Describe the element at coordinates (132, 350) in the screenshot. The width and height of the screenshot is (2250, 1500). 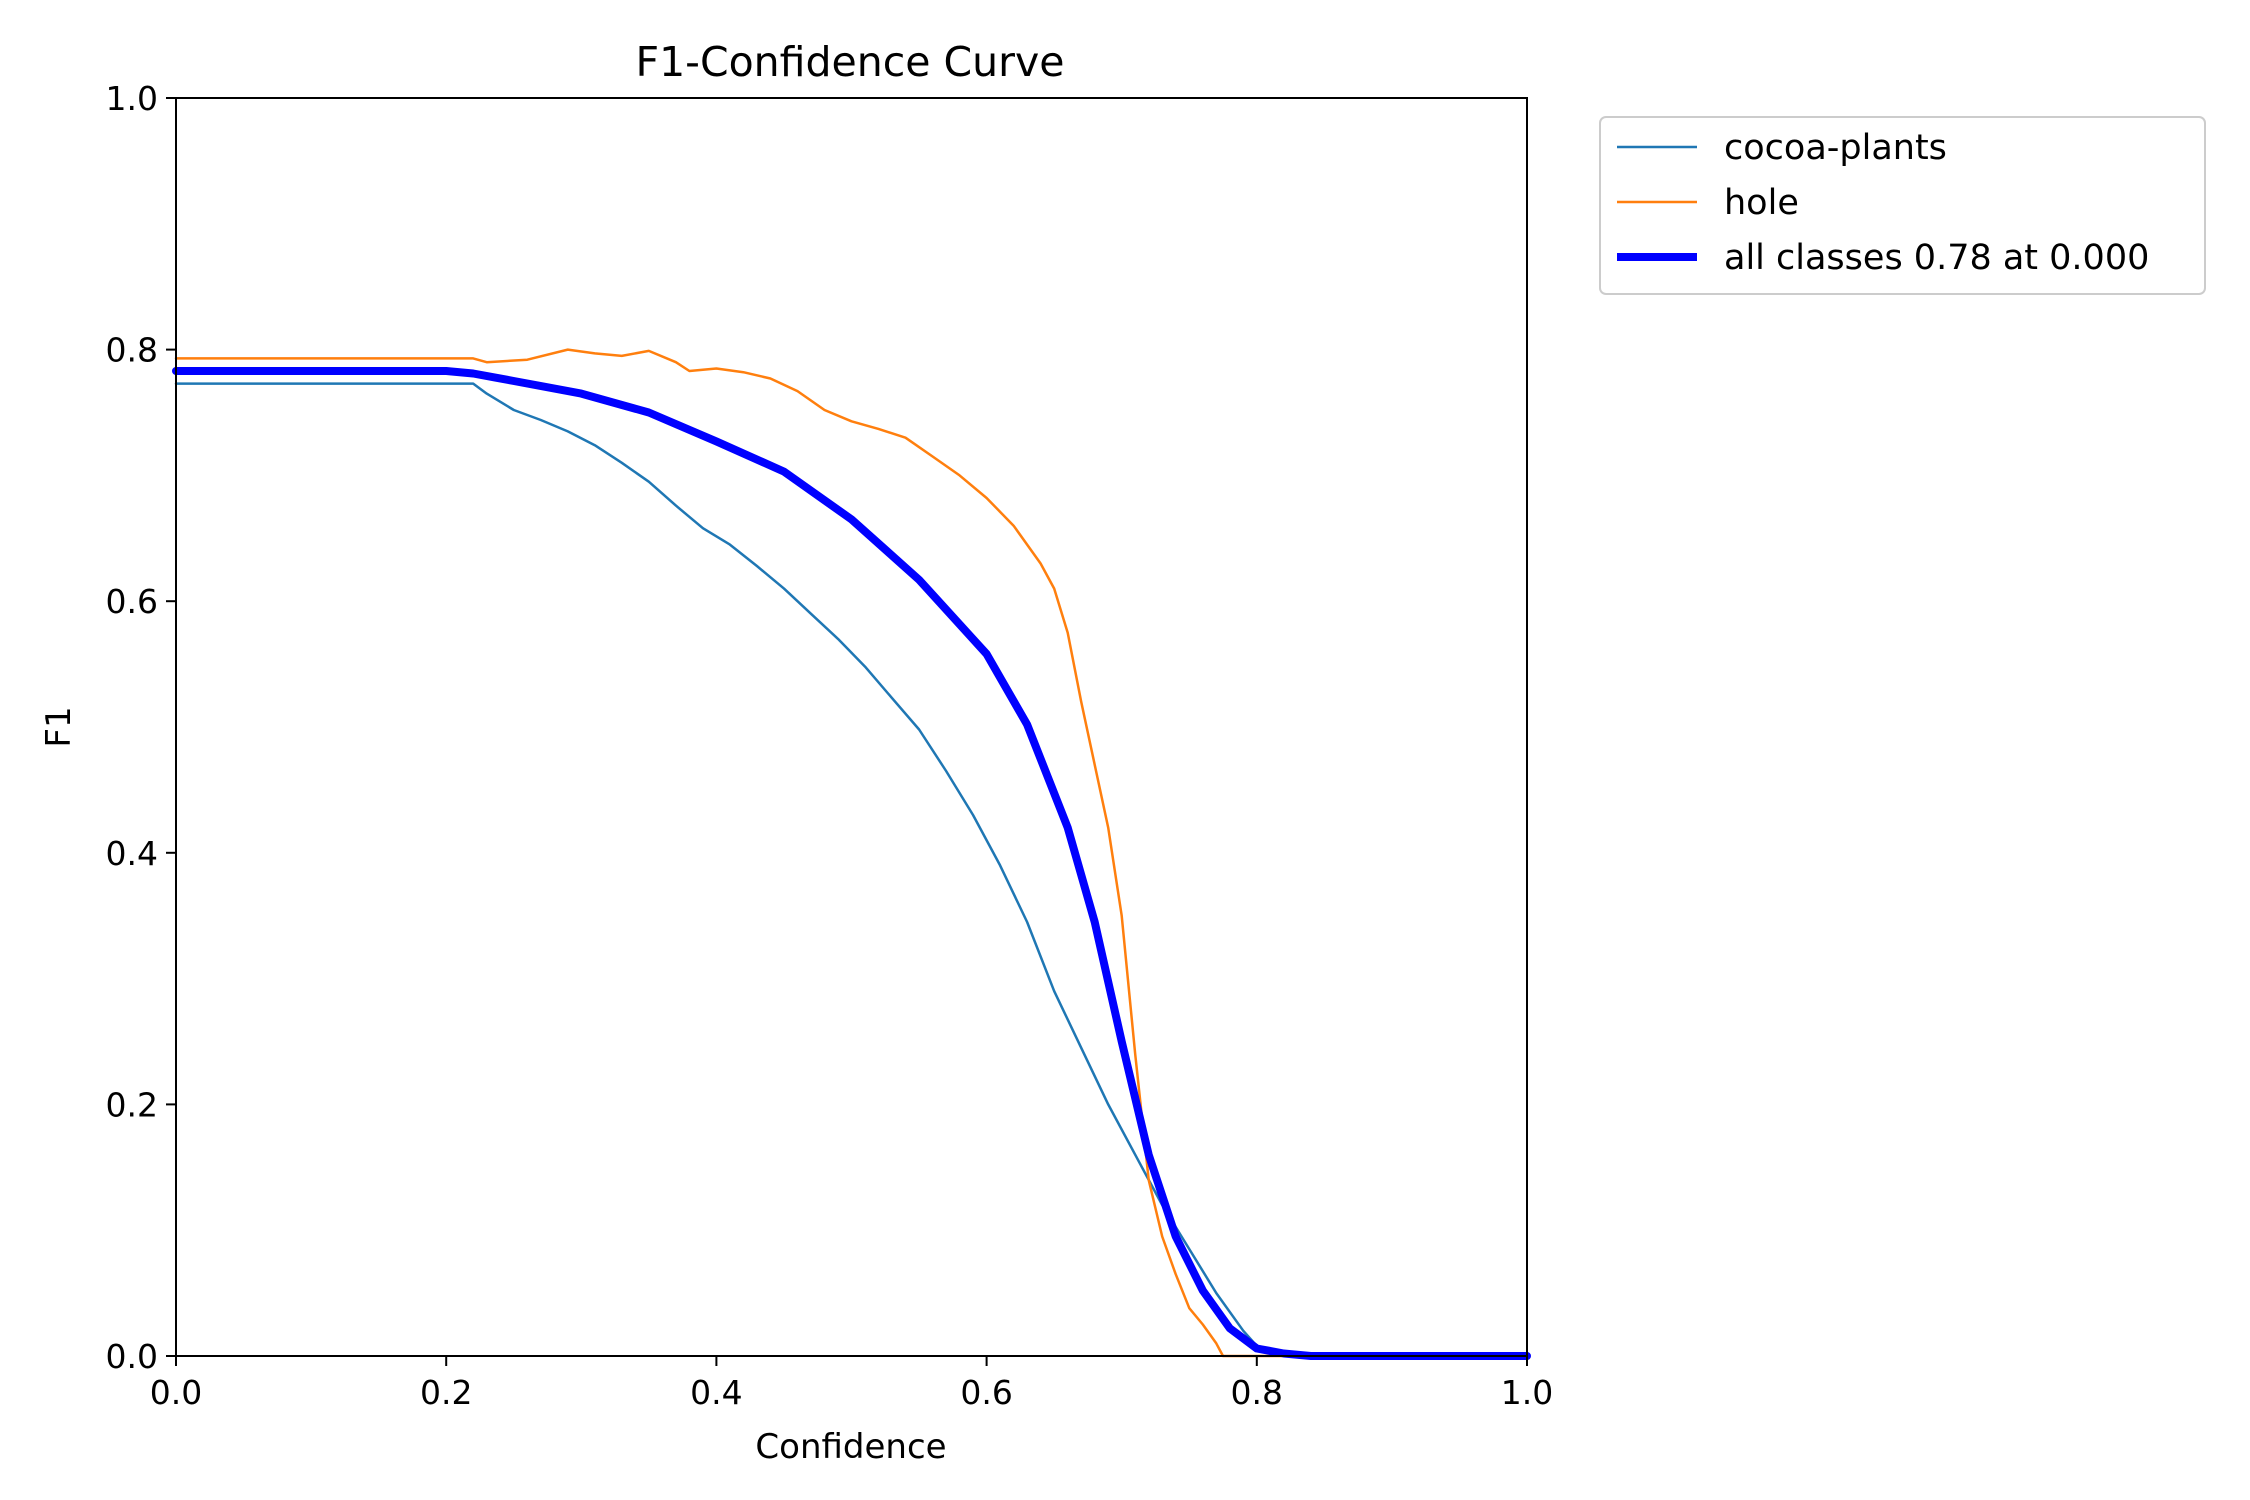
I see `y-tick-label: 0.8` at that location.